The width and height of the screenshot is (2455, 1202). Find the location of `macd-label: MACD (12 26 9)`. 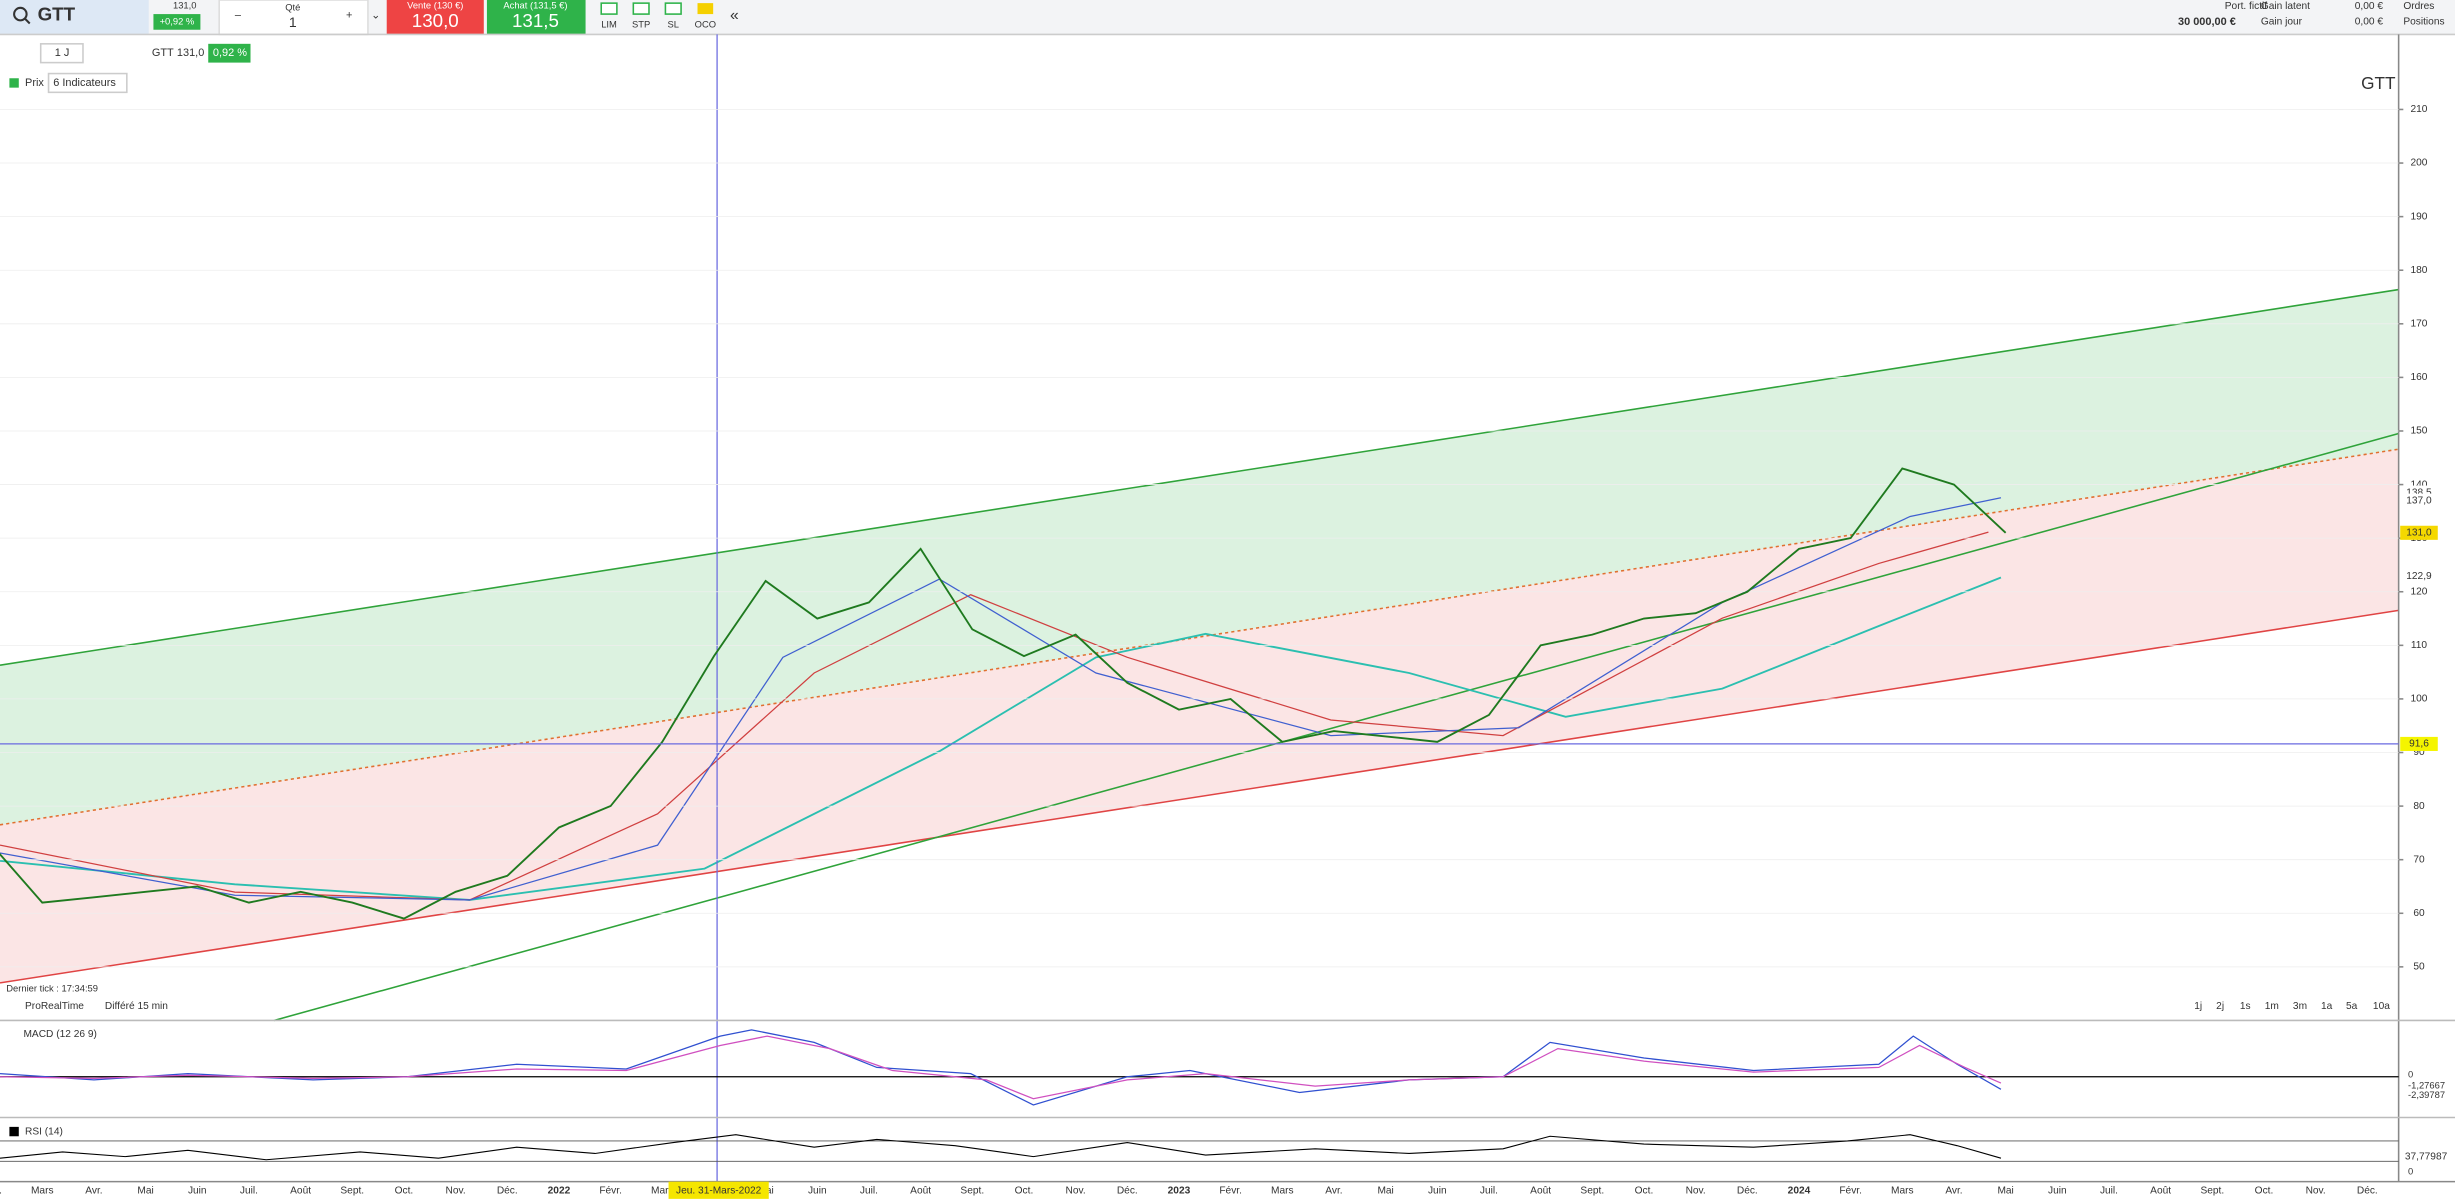

macd-label: MACD (12 26 9) is located at coordinates (59, 1034).